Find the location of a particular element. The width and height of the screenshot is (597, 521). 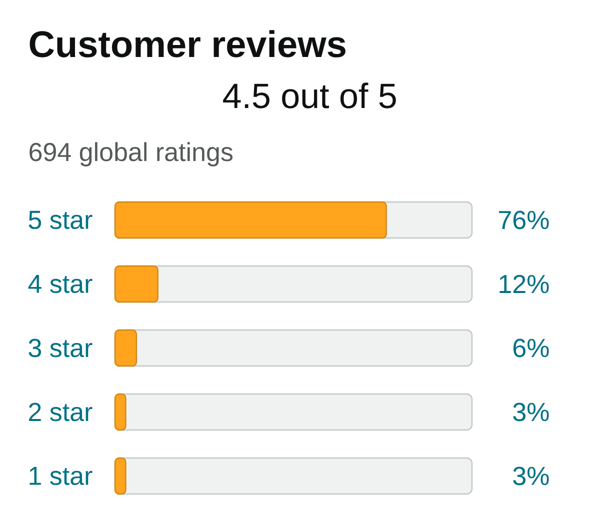

data-label: 76% is located at coordinates (524, 220).